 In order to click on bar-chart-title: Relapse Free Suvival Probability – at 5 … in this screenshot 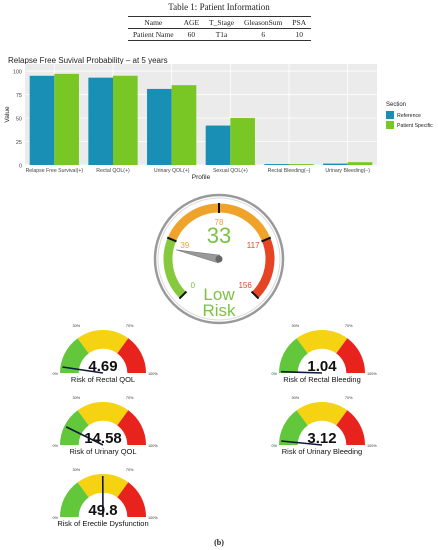, I will do `click(88, 60)`.